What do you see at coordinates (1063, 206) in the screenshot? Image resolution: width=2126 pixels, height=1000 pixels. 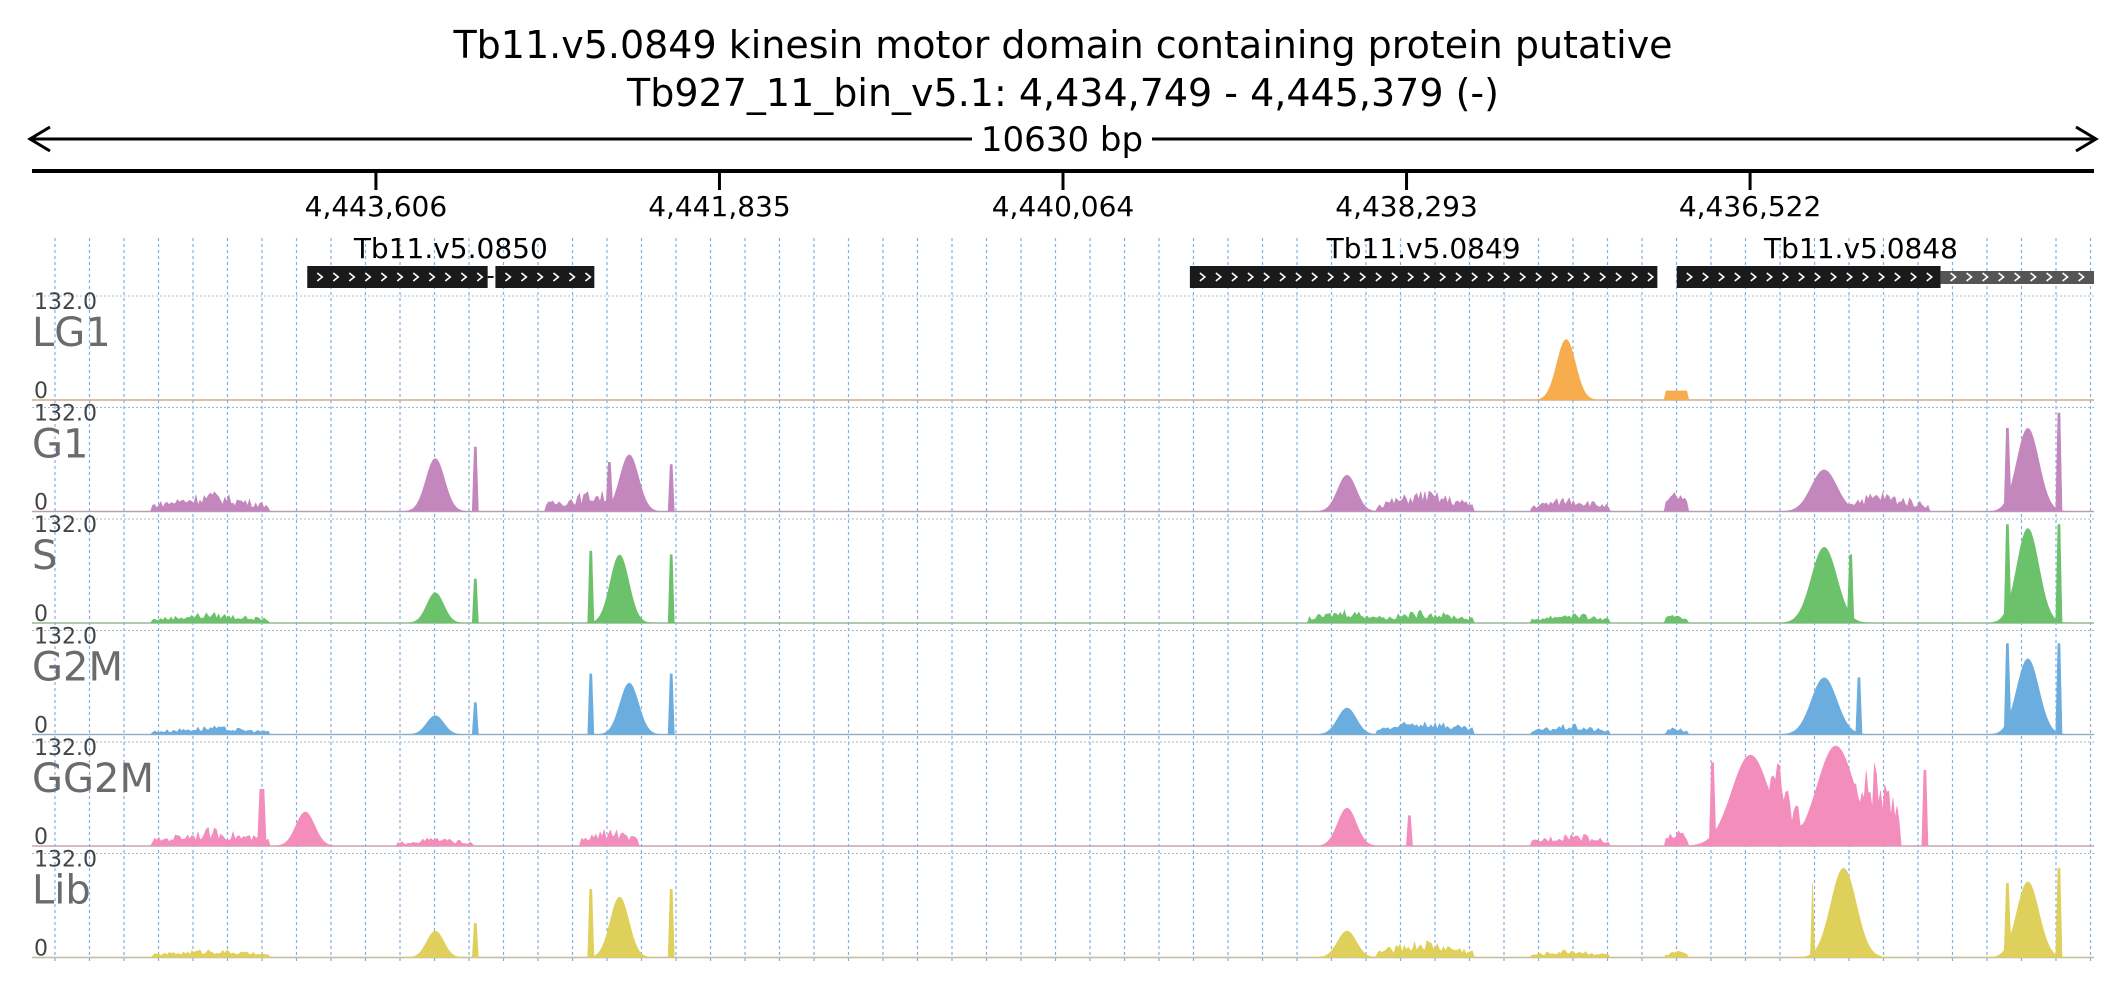 I see `tick-label: 4,440,064` at bounding box center [1063, 206].